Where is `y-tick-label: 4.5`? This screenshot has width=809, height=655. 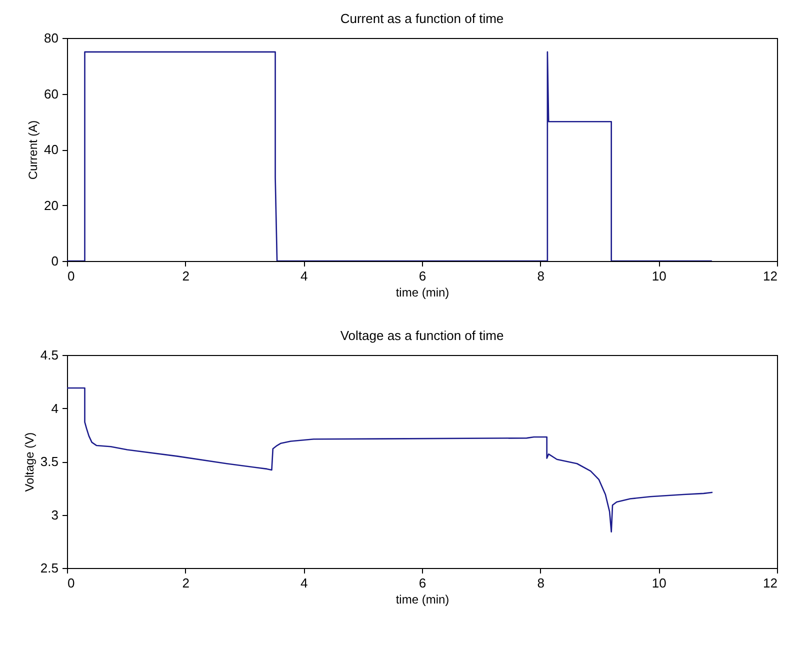 y-tick-label: 4.5 is located at coordinates (49, 355).